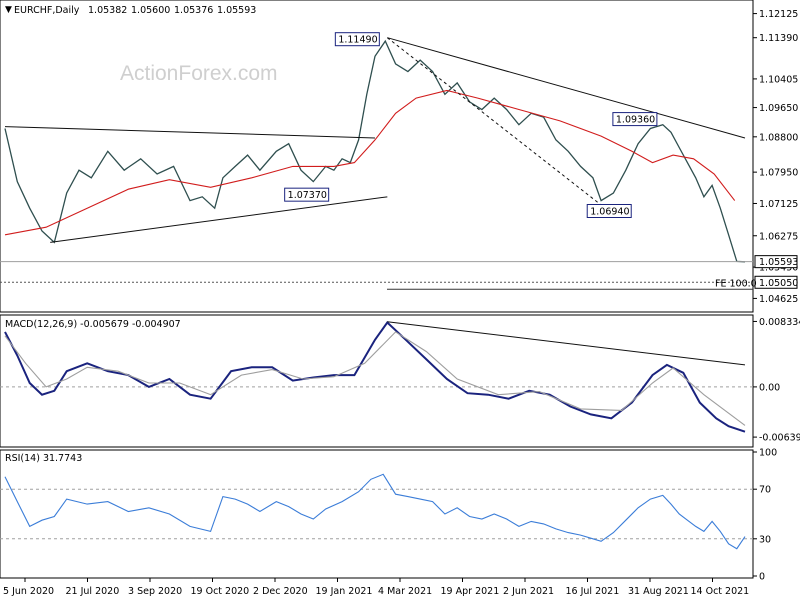  I want to click on rsi-panel-title: RSI(14) 31.7743, so click(43, 458).